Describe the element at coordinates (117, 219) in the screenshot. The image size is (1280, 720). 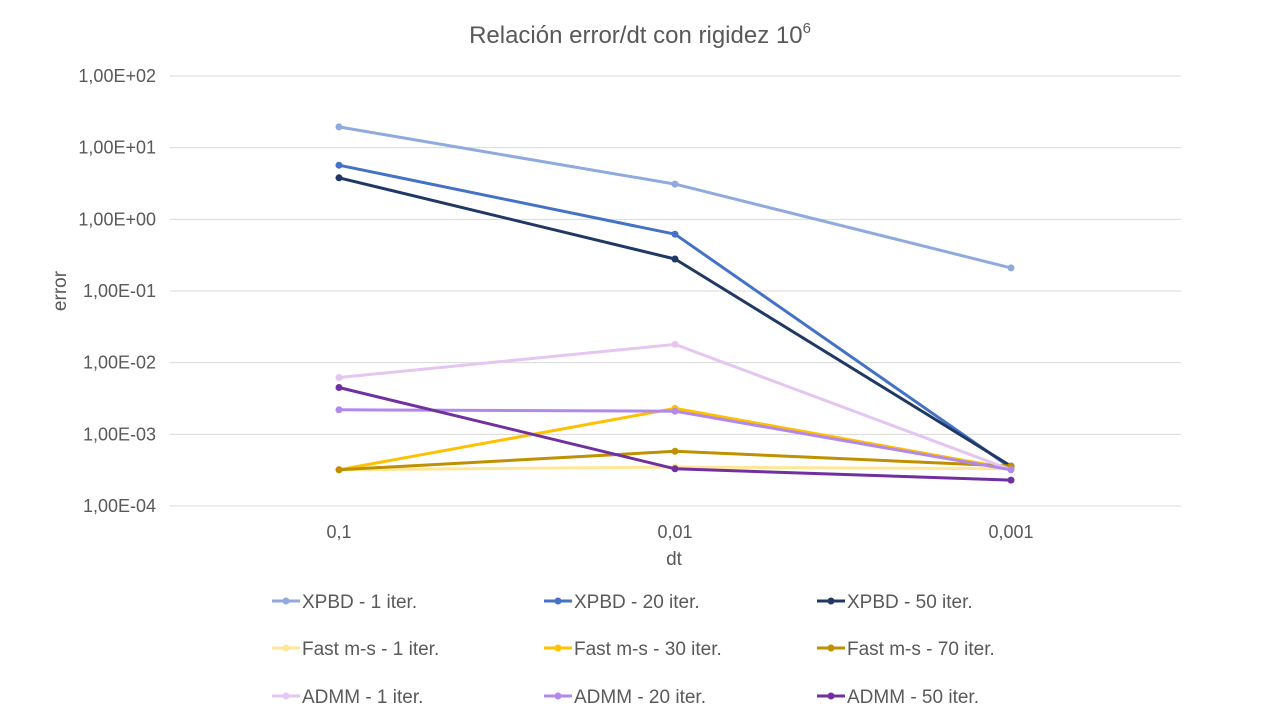
I see `y-tick-label: 1,00E+00` at that location.